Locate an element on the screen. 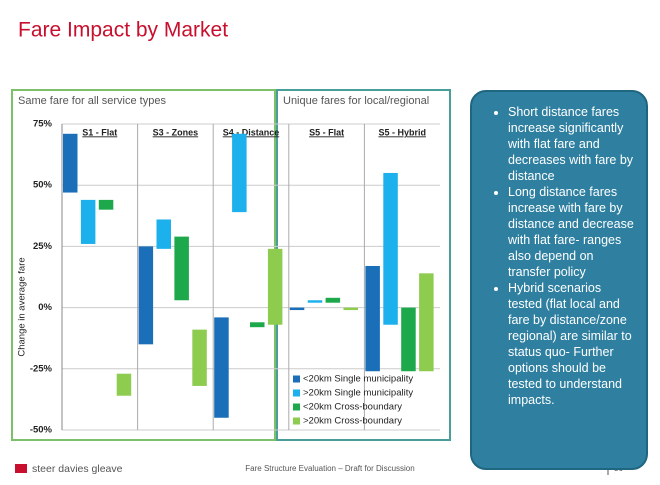 The width and height of the screenshot is (660, 485). y-tick-label: 0% is located at coordinates (45, 307).